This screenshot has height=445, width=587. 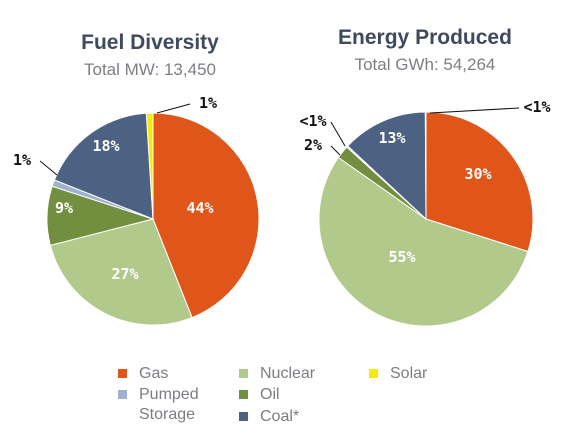 What do you see at coordinates (243, 394) in the screenshot?
I see `legend-swatch-oil` at bounding box center [243, 394].